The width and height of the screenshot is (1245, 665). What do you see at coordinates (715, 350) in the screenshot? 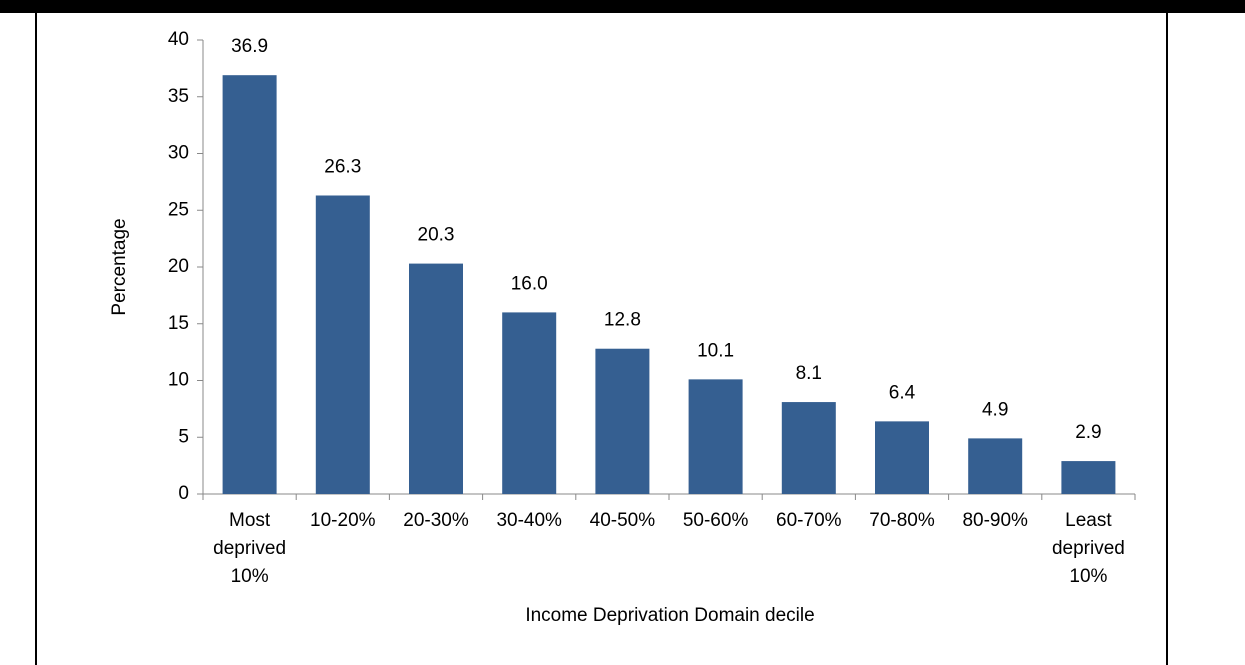
I see `value-label: 10.1` at bounding box center [715, 350].